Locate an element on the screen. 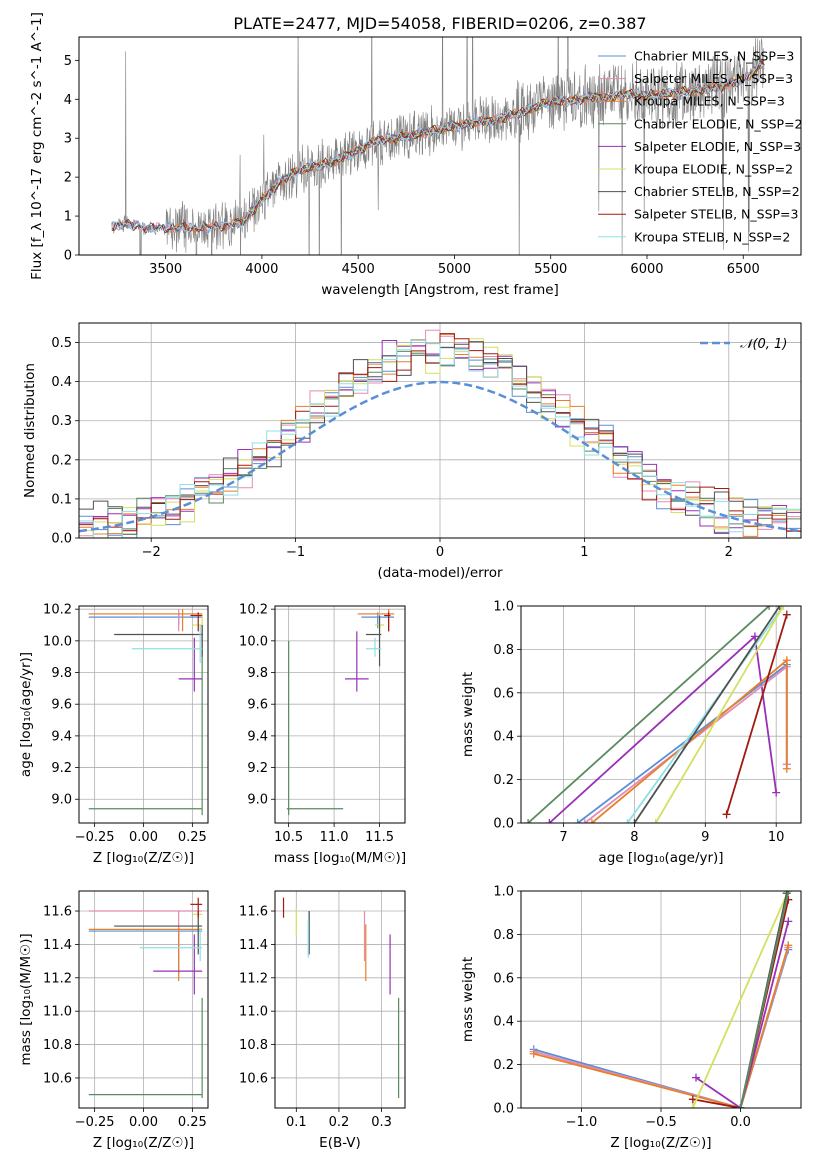  x-tick-label: −2 is located at coordinates (151, 552).